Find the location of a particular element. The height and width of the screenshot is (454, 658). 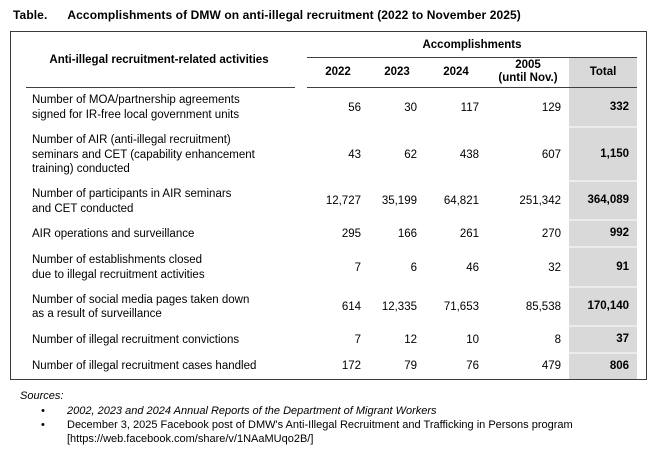

value-cell: 46 is located at coordinates (472, 267).